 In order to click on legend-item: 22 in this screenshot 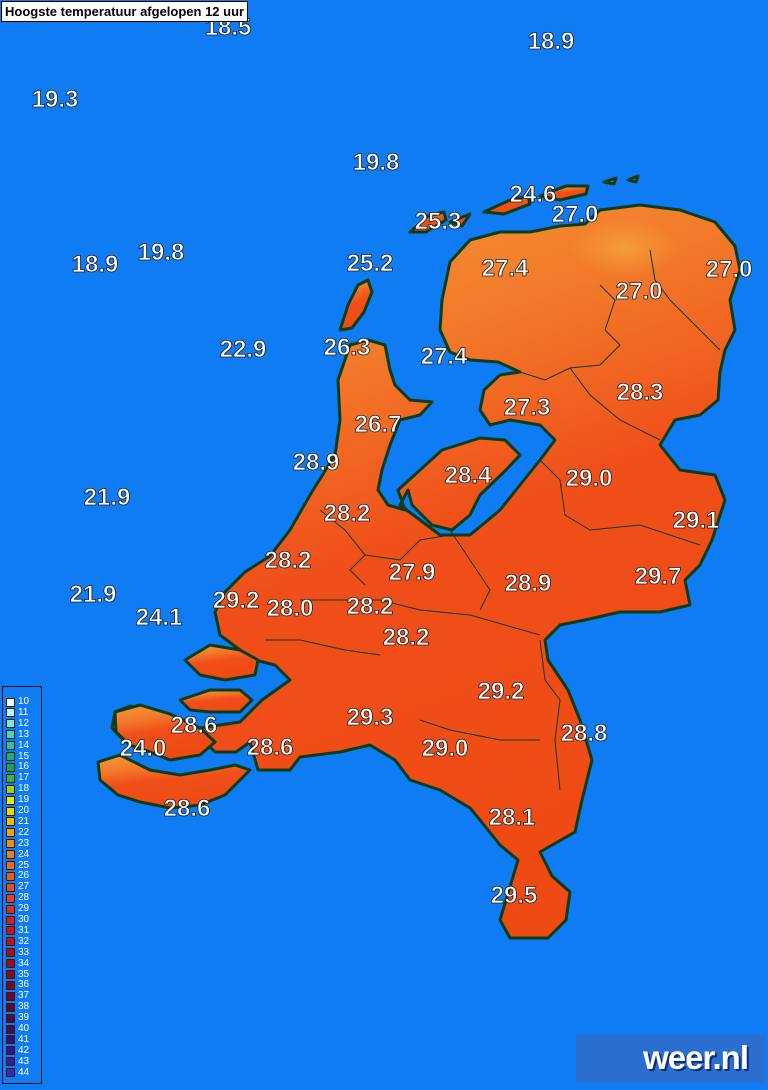, I will do `click(18, 832)`.